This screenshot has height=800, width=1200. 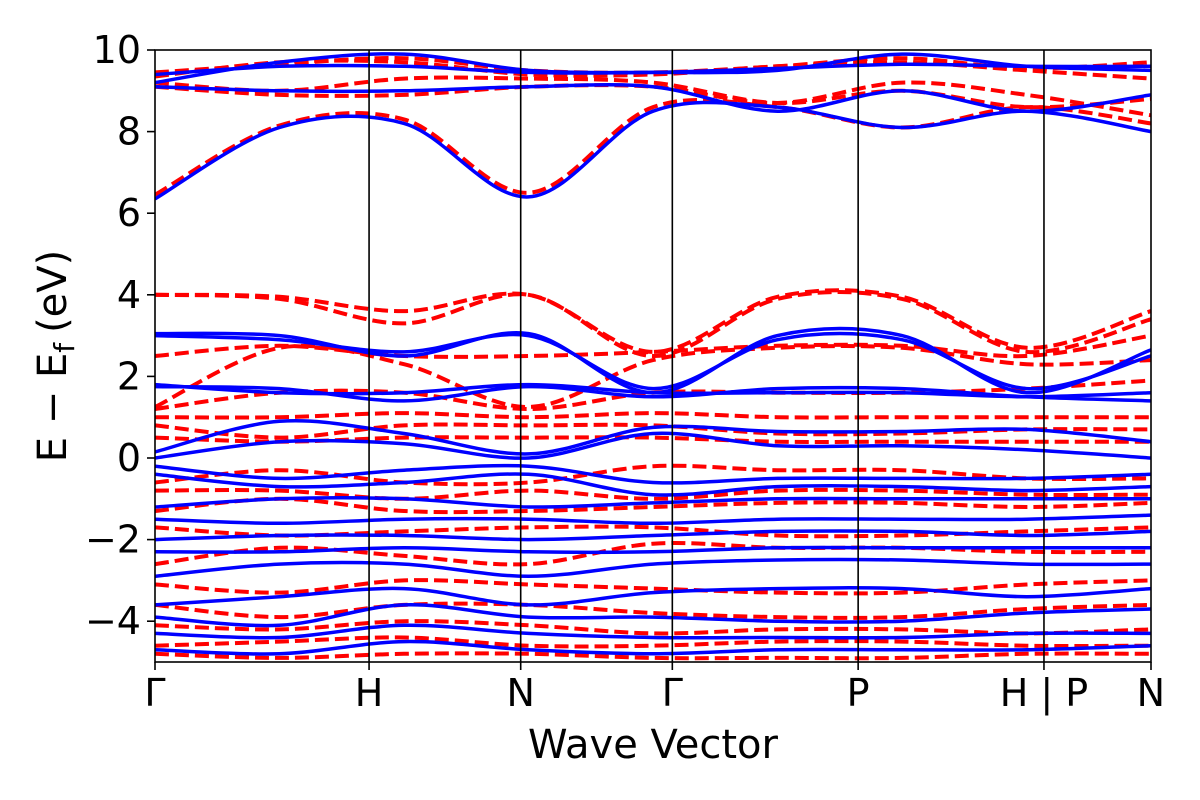 I want to click on y-axis-title-unit: (eV), so click(x=53, y=291).